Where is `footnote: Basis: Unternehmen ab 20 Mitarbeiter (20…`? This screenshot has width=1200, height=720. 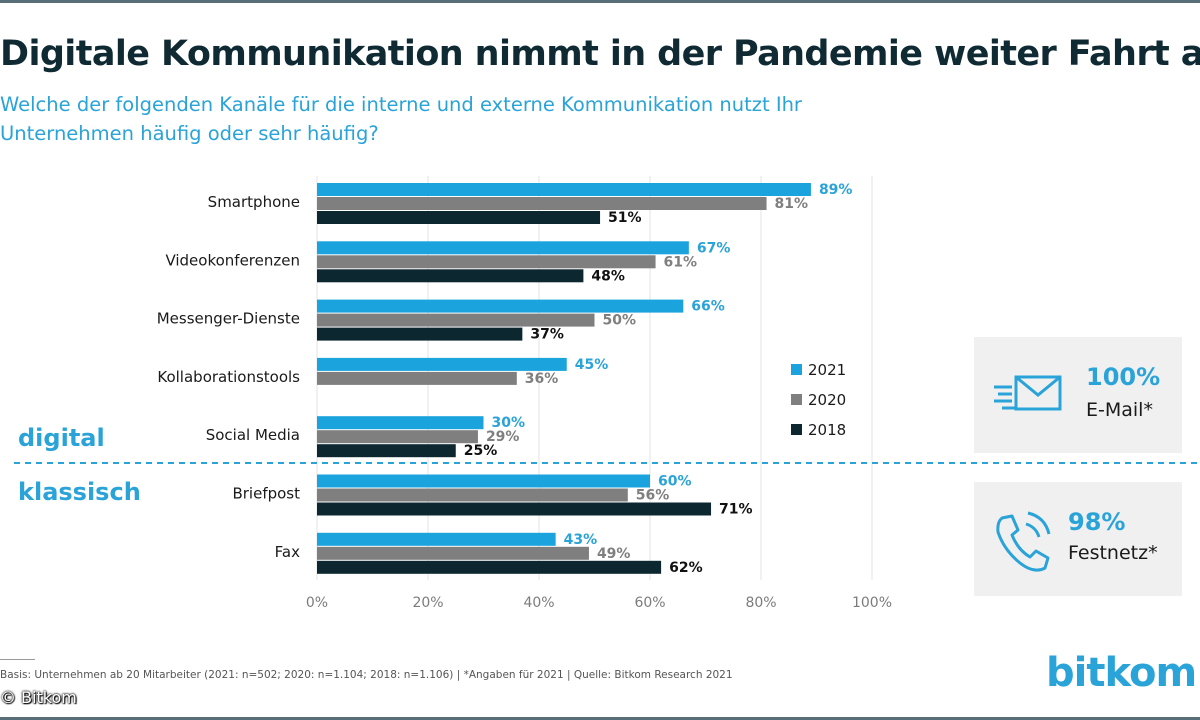
footnote: Basis: Unternehmen ab 20 Mitarbeiter (20… is located at coordinates (366, 675).